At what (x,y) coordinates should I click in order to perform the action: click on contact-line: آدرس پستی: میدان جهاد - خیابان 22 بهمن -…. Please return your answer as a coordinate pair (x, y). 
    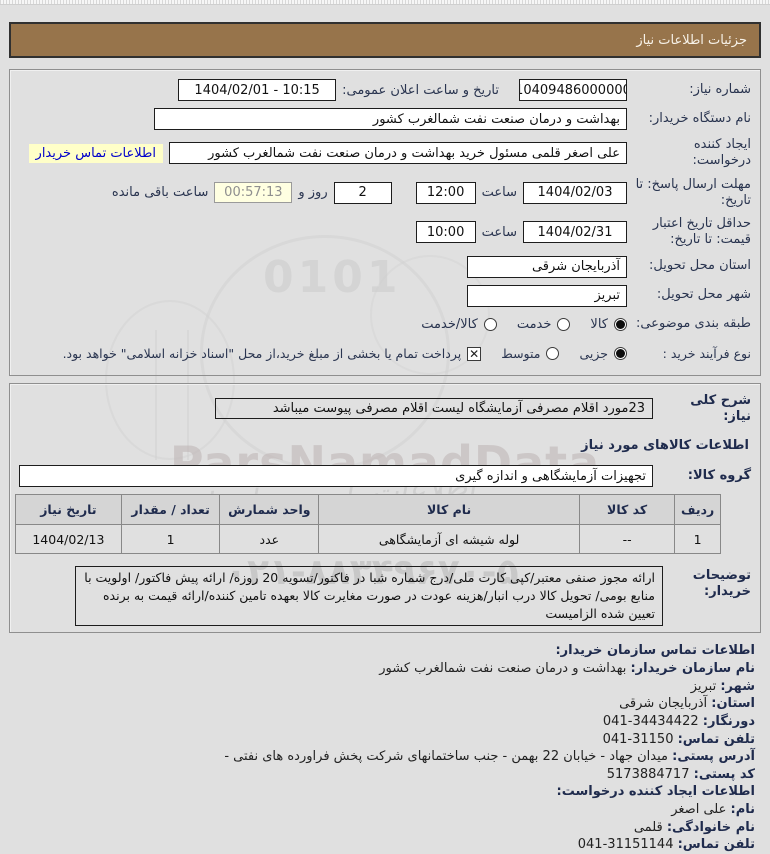
    Looking at the image, I should click on (385, 757).